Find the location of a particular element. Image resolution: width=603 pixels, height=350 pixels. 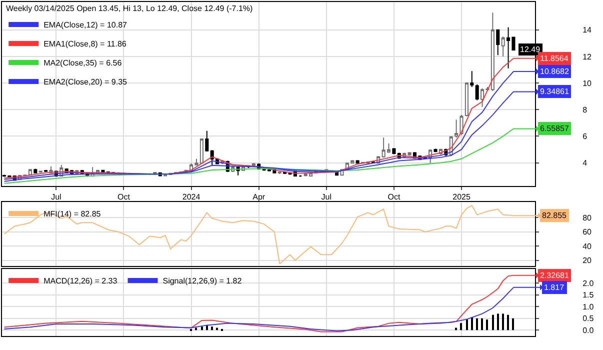

y-tick-label: 4 is located at coordinates (585, 163).